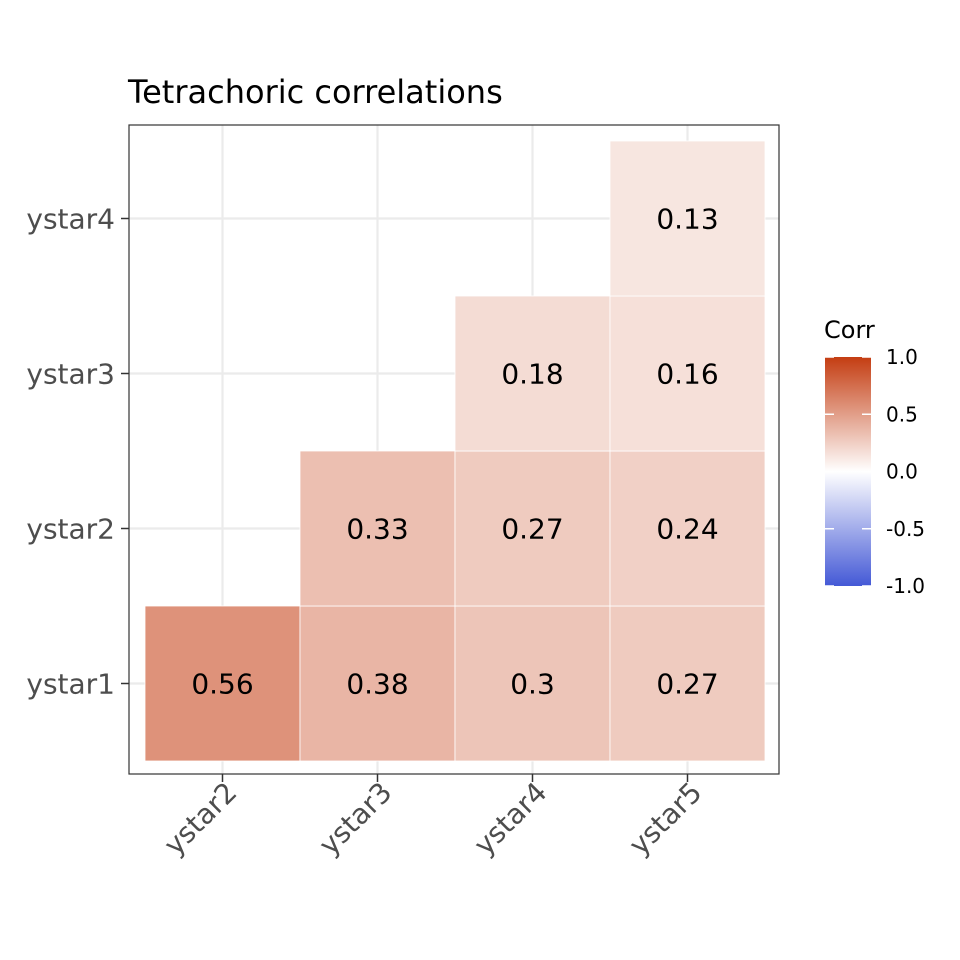 Image resolution: width=960 pixels, height=960 pixels. What do you see at coordinates (200, 819) in the screenshot?
I see `x-tick-label: ystar2` at bounding box center [200, 819].